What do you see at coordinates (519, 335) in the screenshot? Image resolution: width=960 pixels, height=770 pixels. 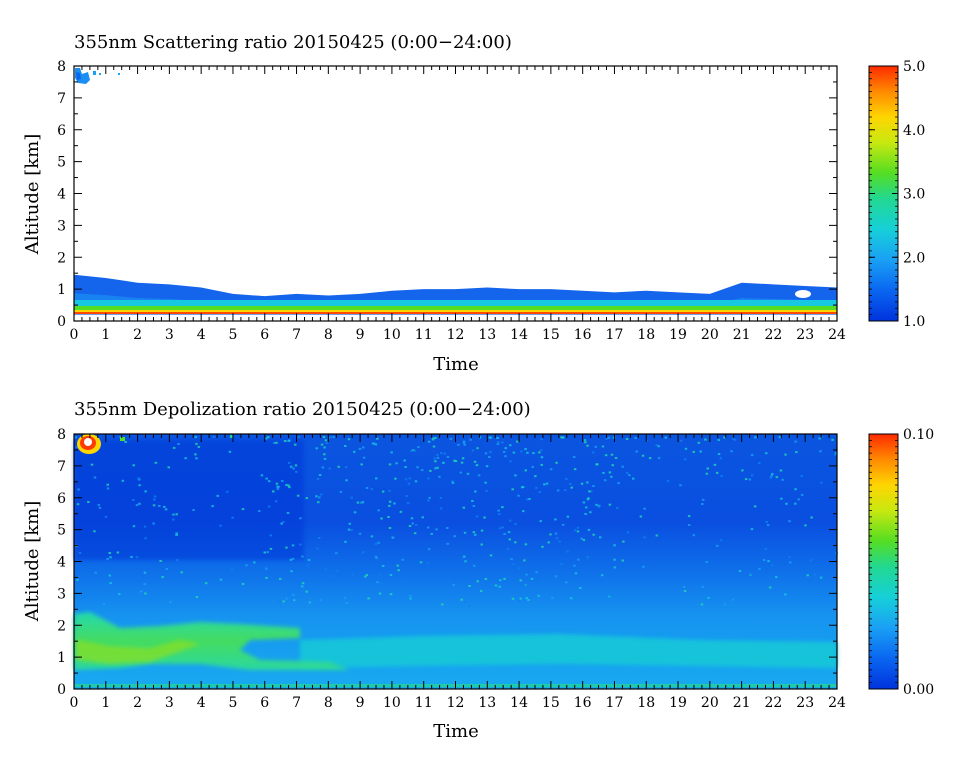 I see `x-tick-label: 14` at bounding box center [519, 335].